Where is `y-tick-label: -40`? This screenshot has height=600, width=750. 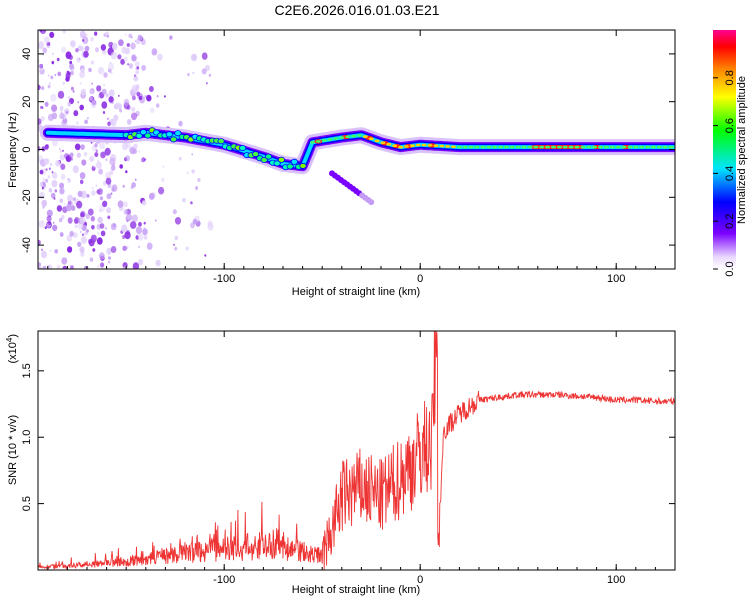 y-tick-label: -40 is located at coordinates (27, 245).